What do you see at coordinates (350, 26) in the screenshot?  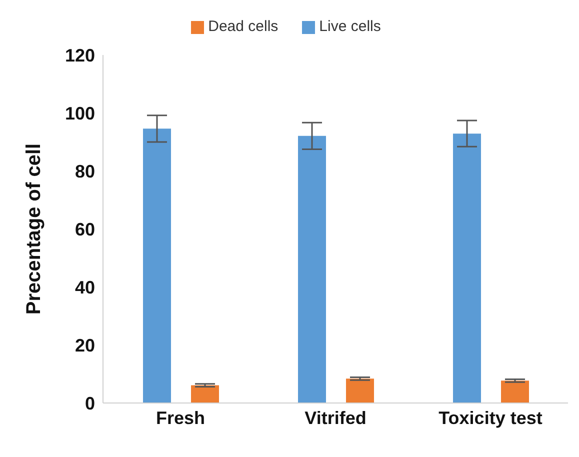 I see `legend-label: Live cells` at bounding box center [350, 26].